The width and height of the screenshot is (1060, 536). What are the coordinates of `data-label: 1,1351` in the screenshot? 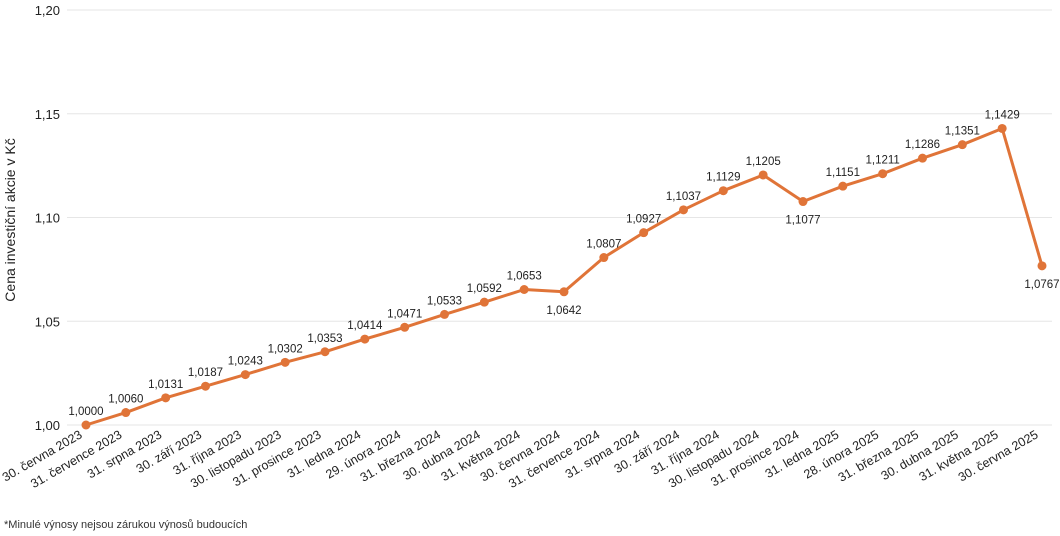 It's located at (962, 132).